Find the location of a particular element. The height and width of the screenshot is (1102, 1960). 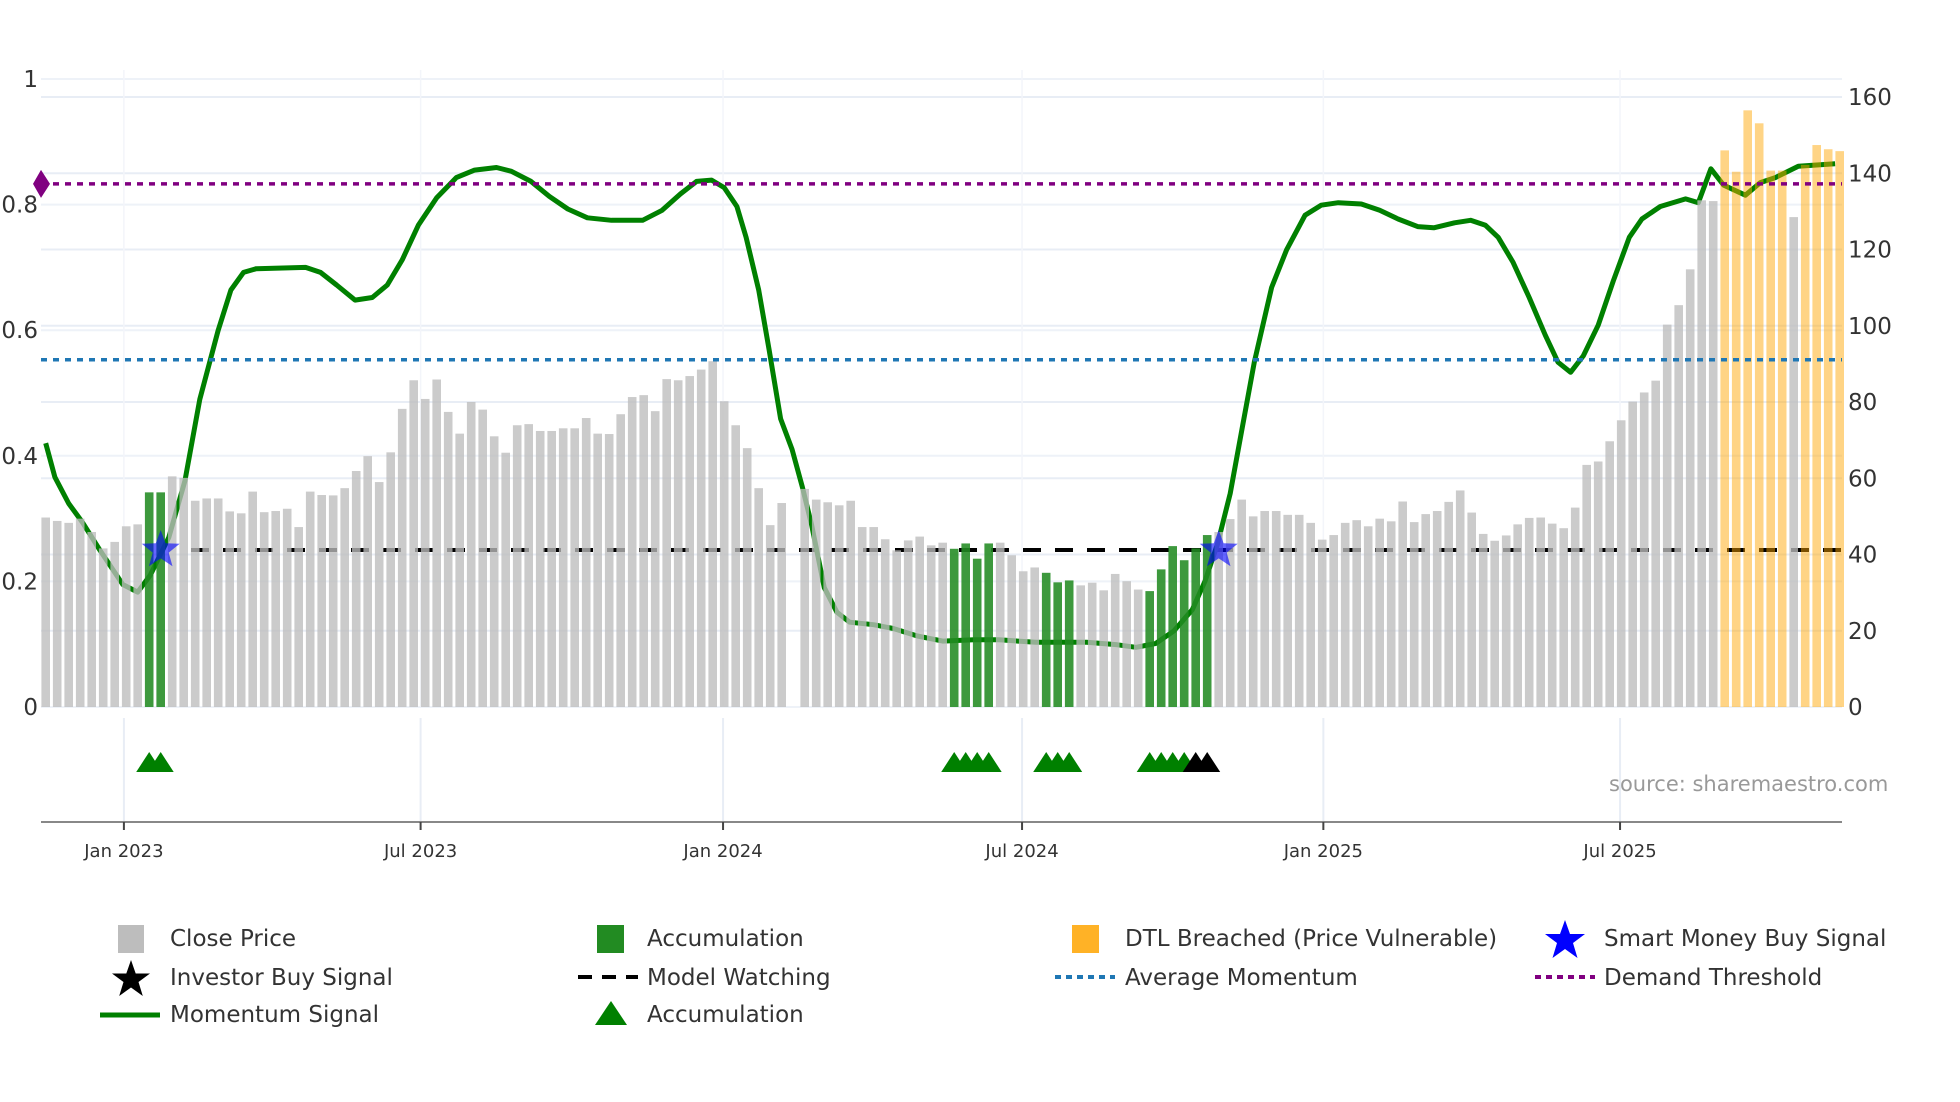

x-axis-tick-label: Jan 2025 is located at coordinates (1323, 851).